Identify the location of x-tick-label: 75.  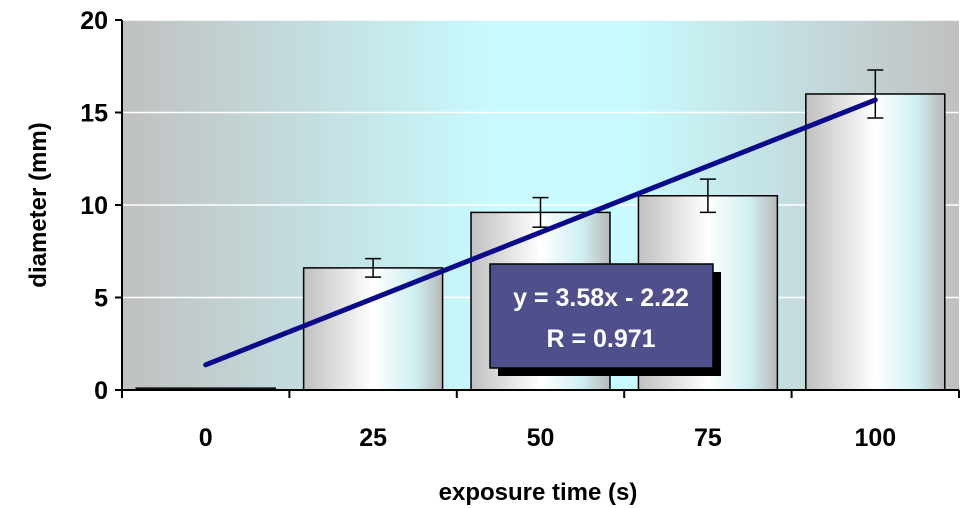
(708, 438).